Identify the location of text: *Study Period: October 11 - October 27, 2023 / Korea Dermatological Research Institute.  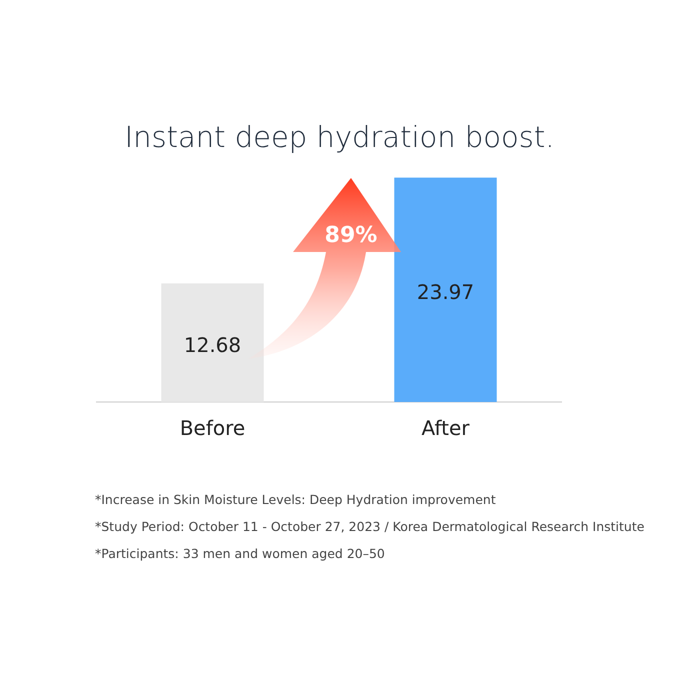
(369, 526).